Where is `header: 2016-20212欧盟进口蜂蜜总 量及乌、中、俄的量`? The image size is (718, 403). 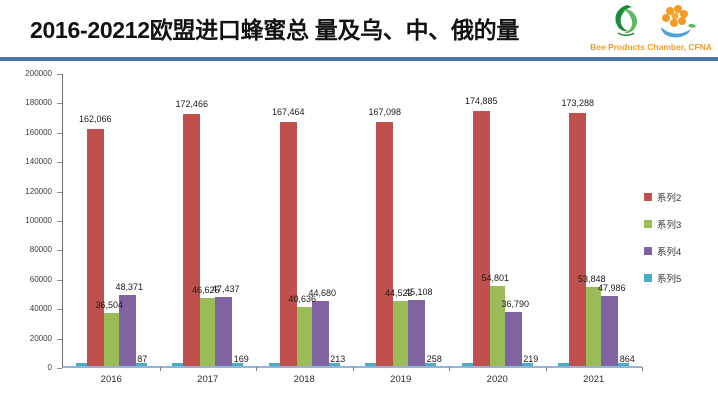
header: 2016-20212欧盟进口蜂蜜总 量及乌、中、俄的量 is located at coordinates (359, 26).